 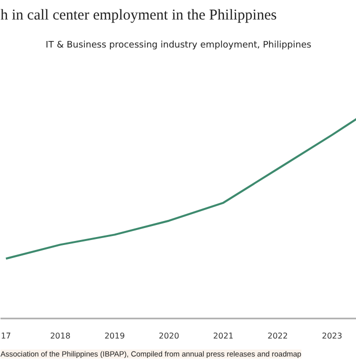 I want to click on chart-subtitle: IT & Business processing industry employment, Philippines, so click(x=179, y=45).